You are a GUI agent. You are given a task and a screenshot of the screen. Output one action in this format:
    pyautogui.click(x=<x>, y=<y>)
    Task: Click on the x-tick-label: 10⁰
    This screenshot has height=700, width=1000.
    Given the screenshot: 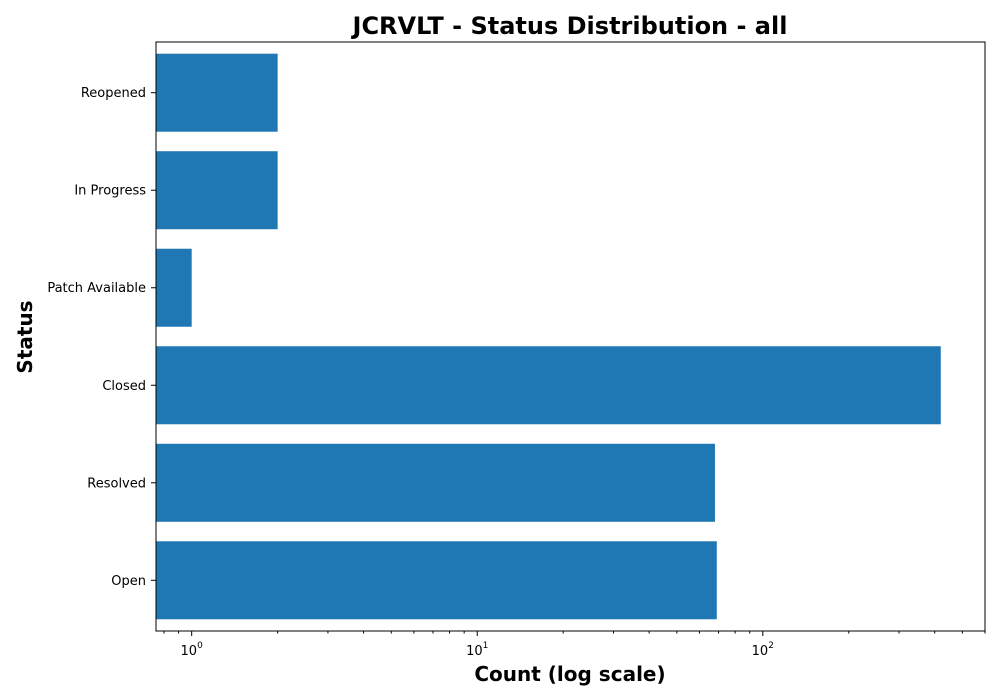 What is the action you would take?
    pyautogui.click(x=192, y=650)
    